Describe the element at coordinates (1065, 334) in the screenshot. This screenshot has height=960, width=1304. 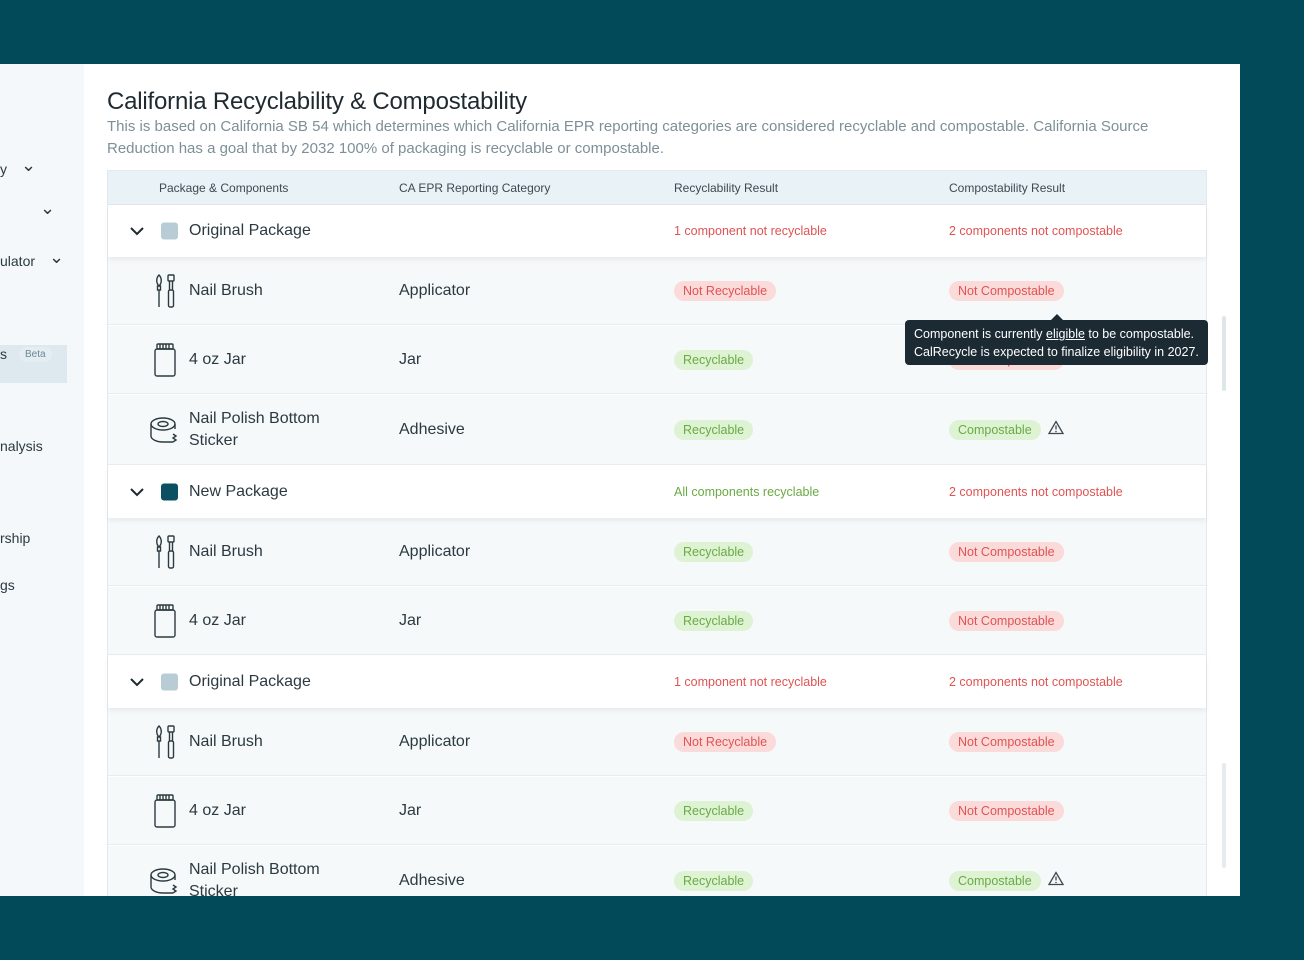
I see `eligible-link: eligible` at that location.